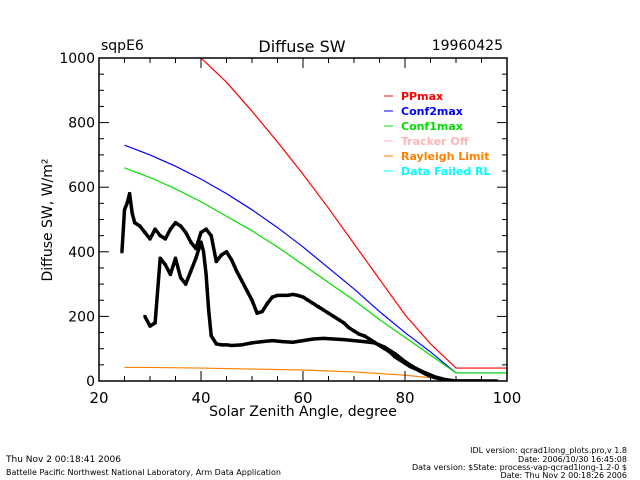  What do you see at coordinates (98, 398) in the screenshot?
I see `x-tick-label: 20` at bounding box center [98, 398].